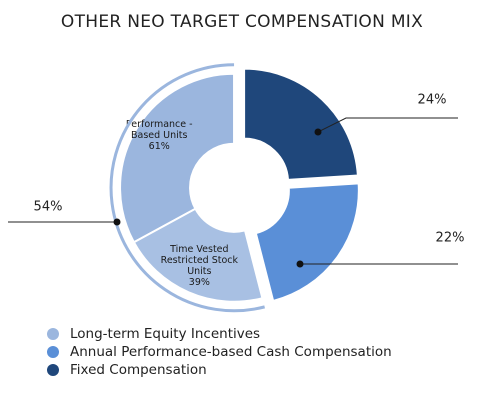  I want to click on breakdown-label-box: Time Vested Restricted Stock Units 39%, so click(199, 266).